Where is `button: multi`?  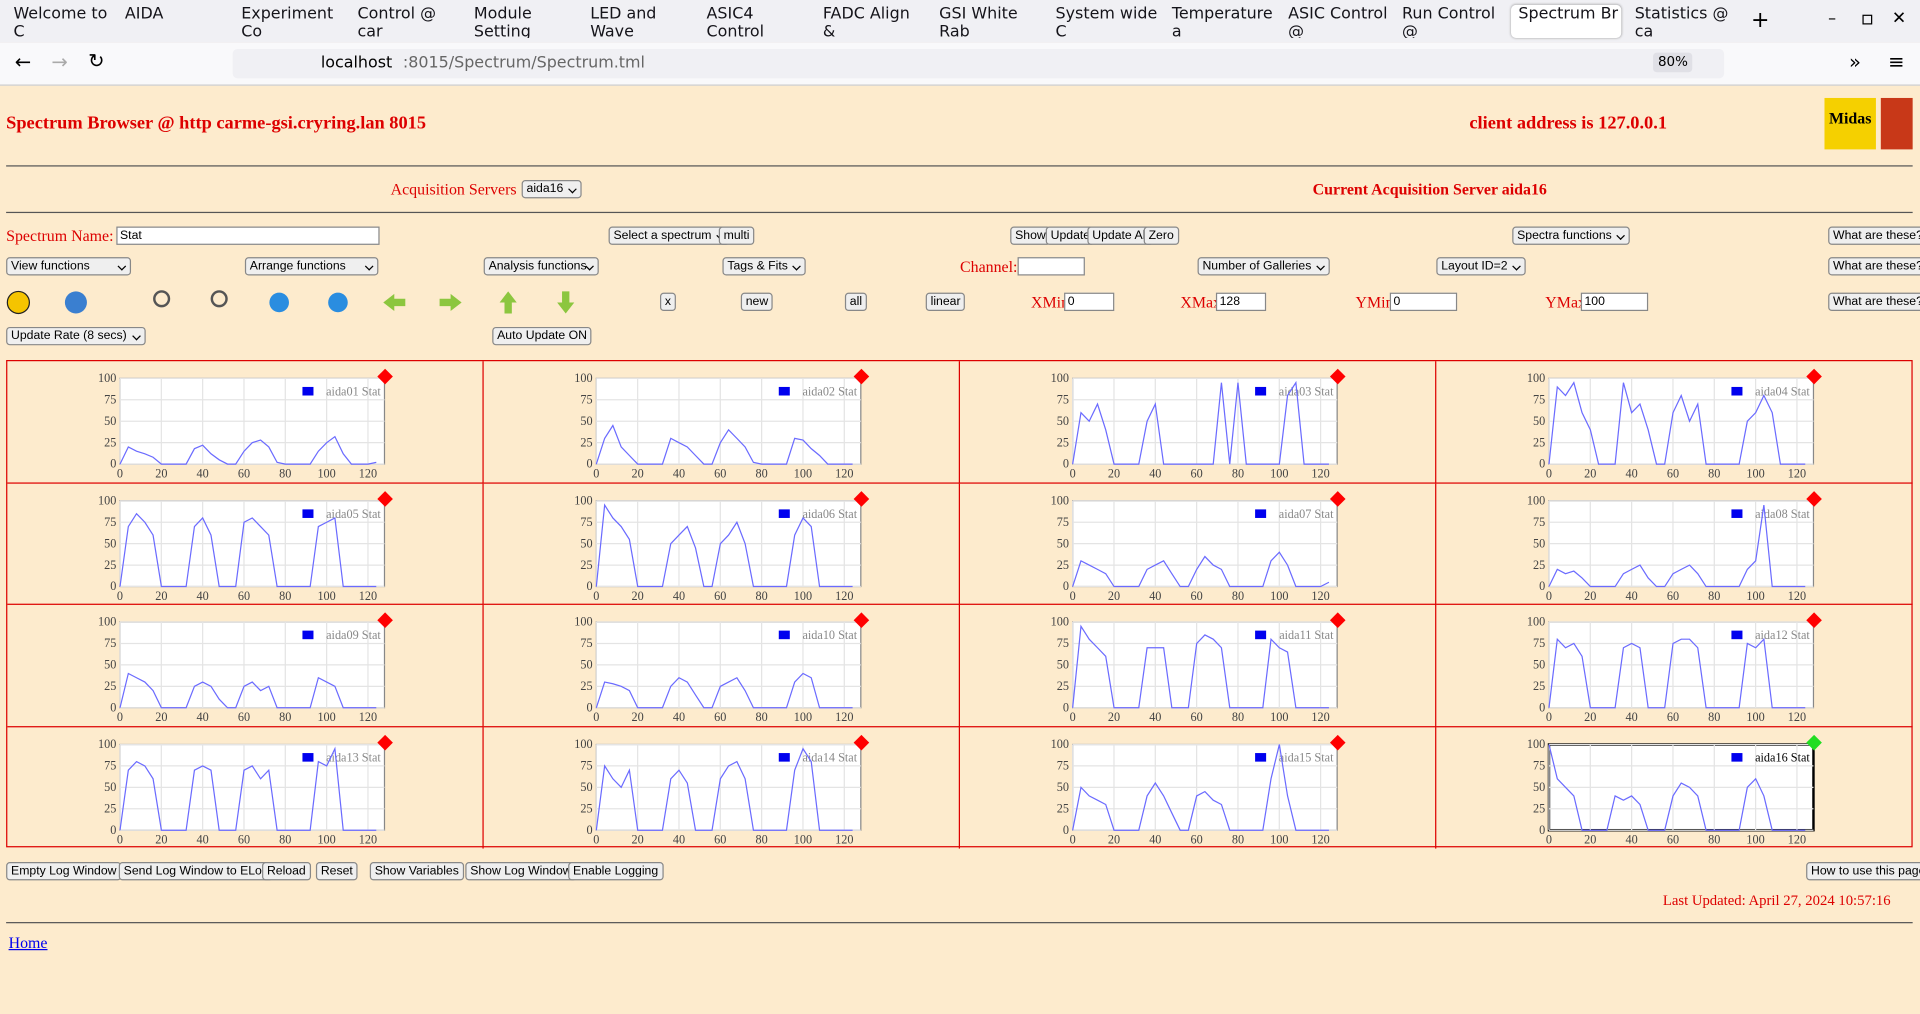 button: multi is located at coordinates (736, 235).